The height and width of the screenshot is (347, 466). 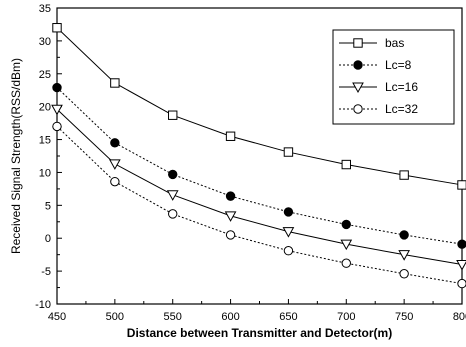 I want to click on y-tick-label: 15, so click(x=45, y=141).